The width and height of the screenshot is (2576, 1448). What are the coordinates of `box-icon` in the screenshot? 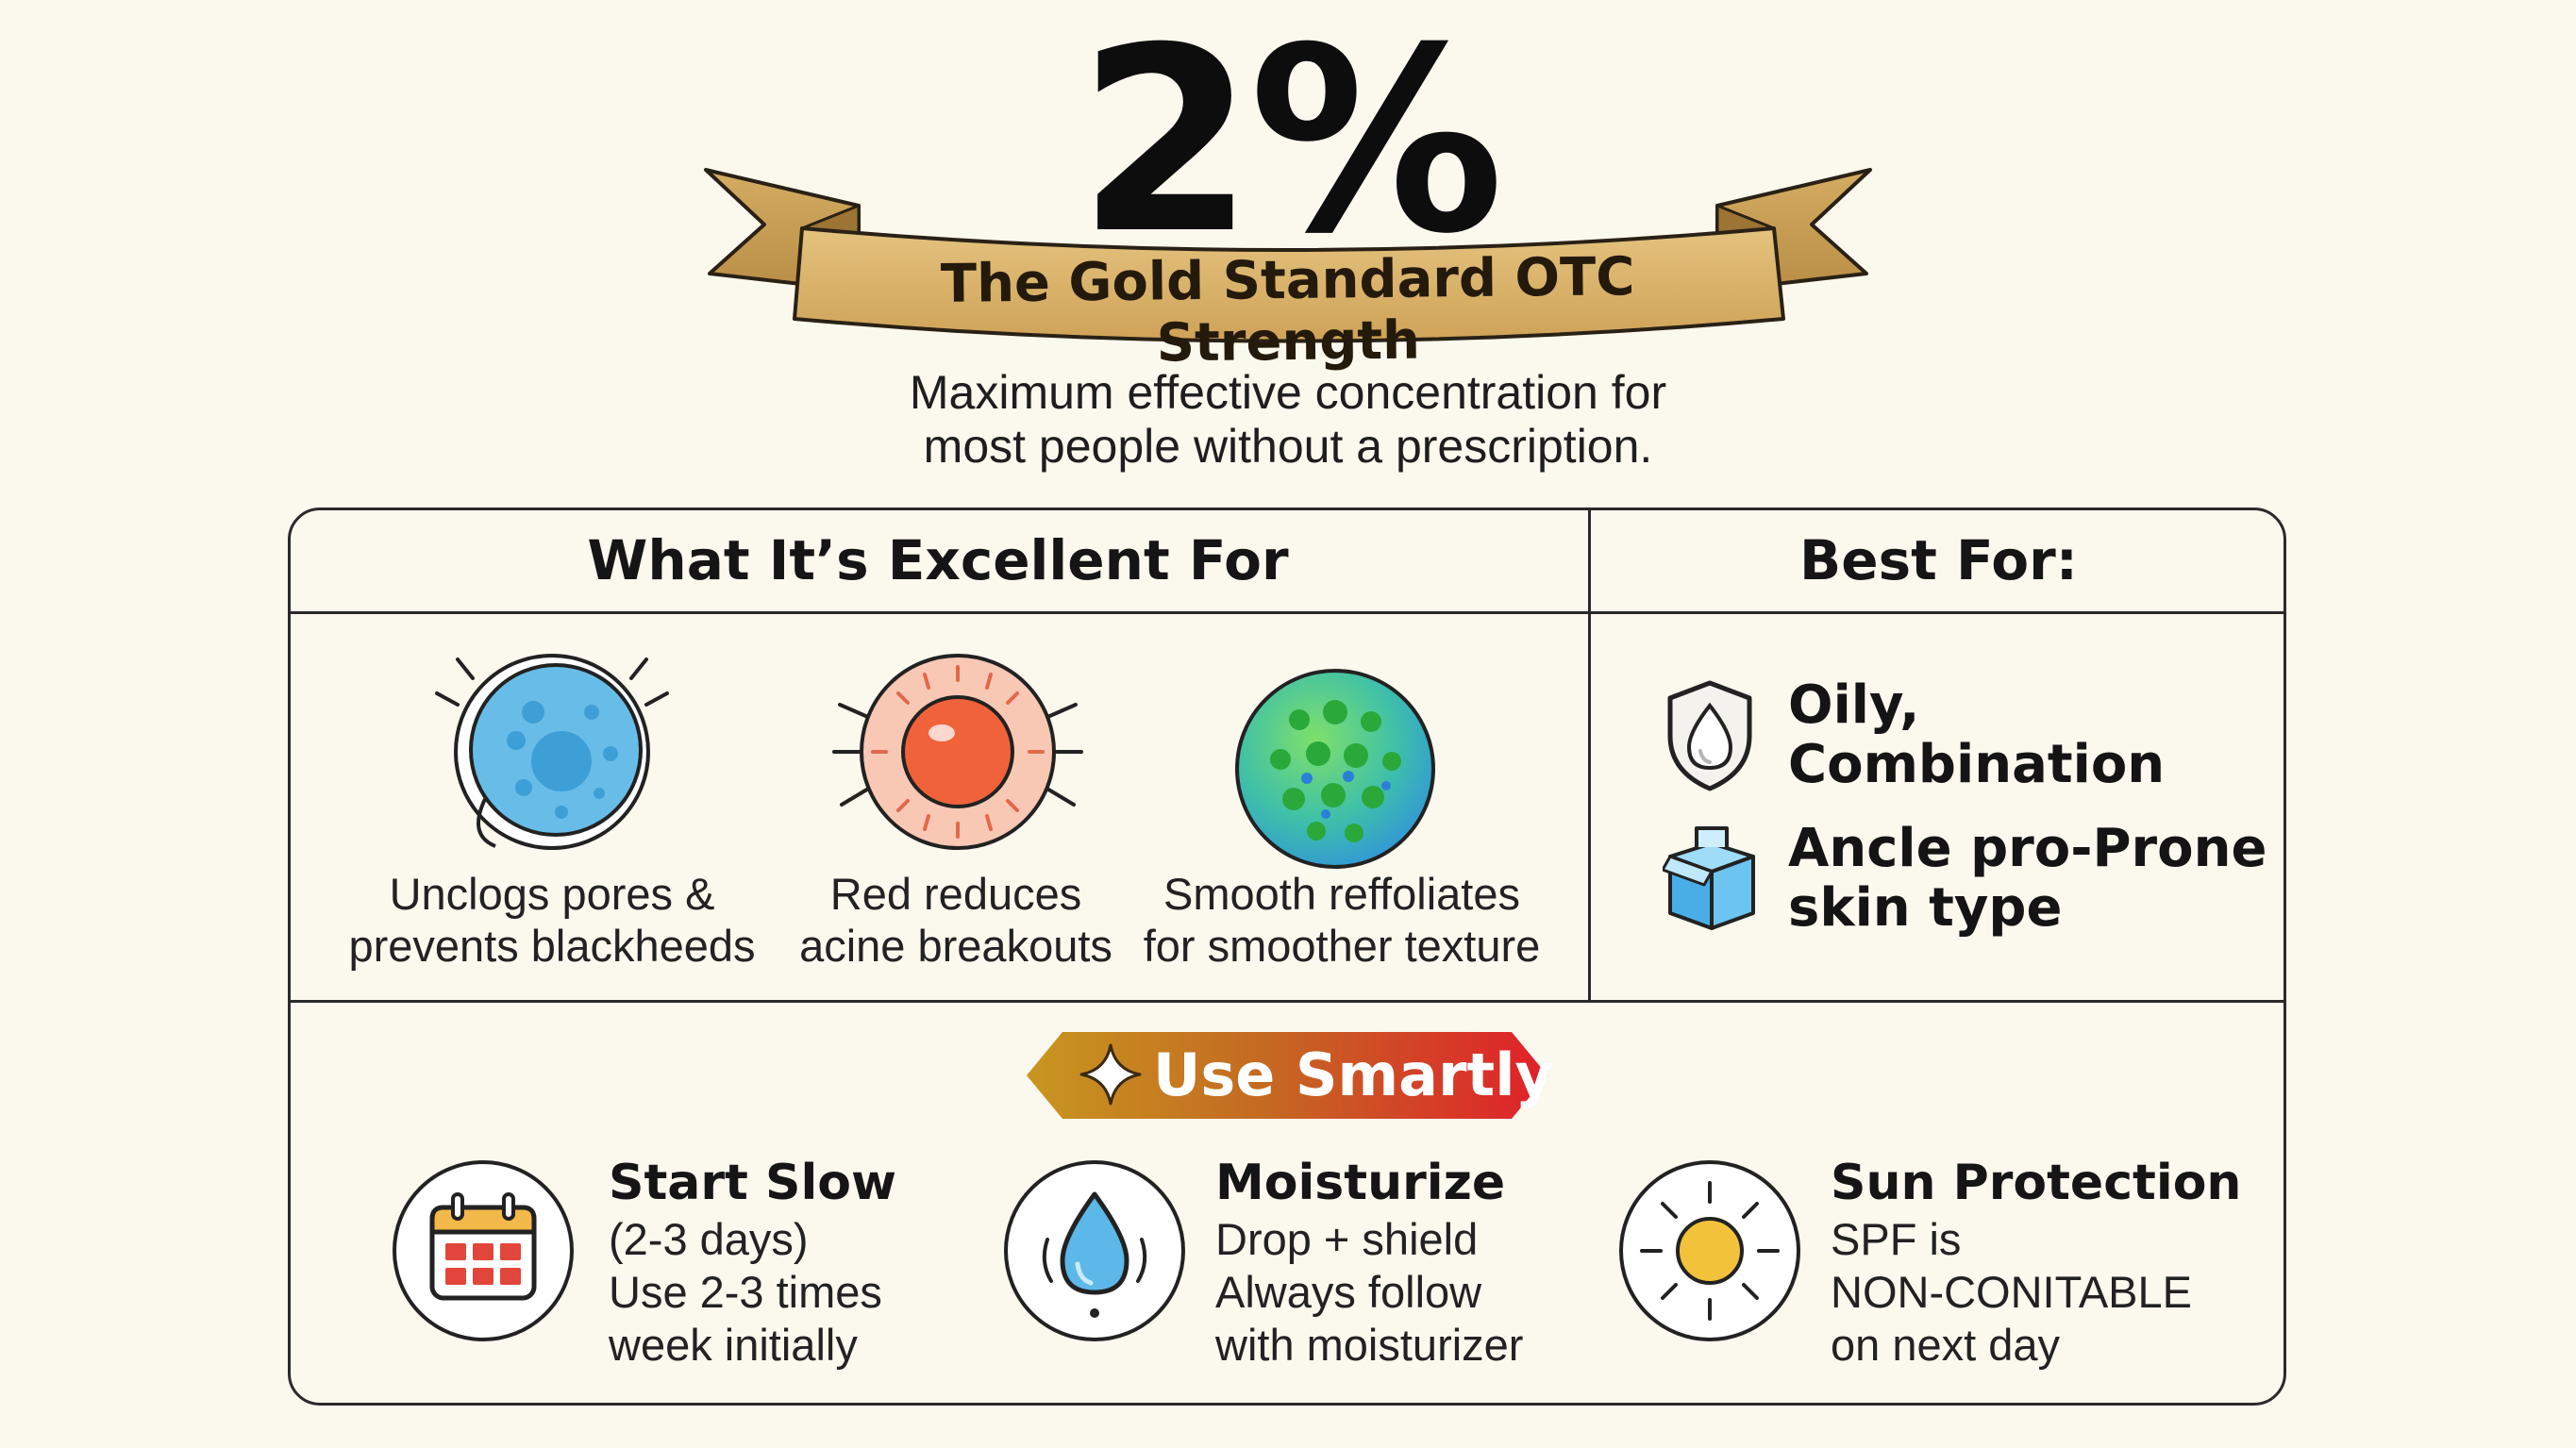 It's located at (1709, 878).